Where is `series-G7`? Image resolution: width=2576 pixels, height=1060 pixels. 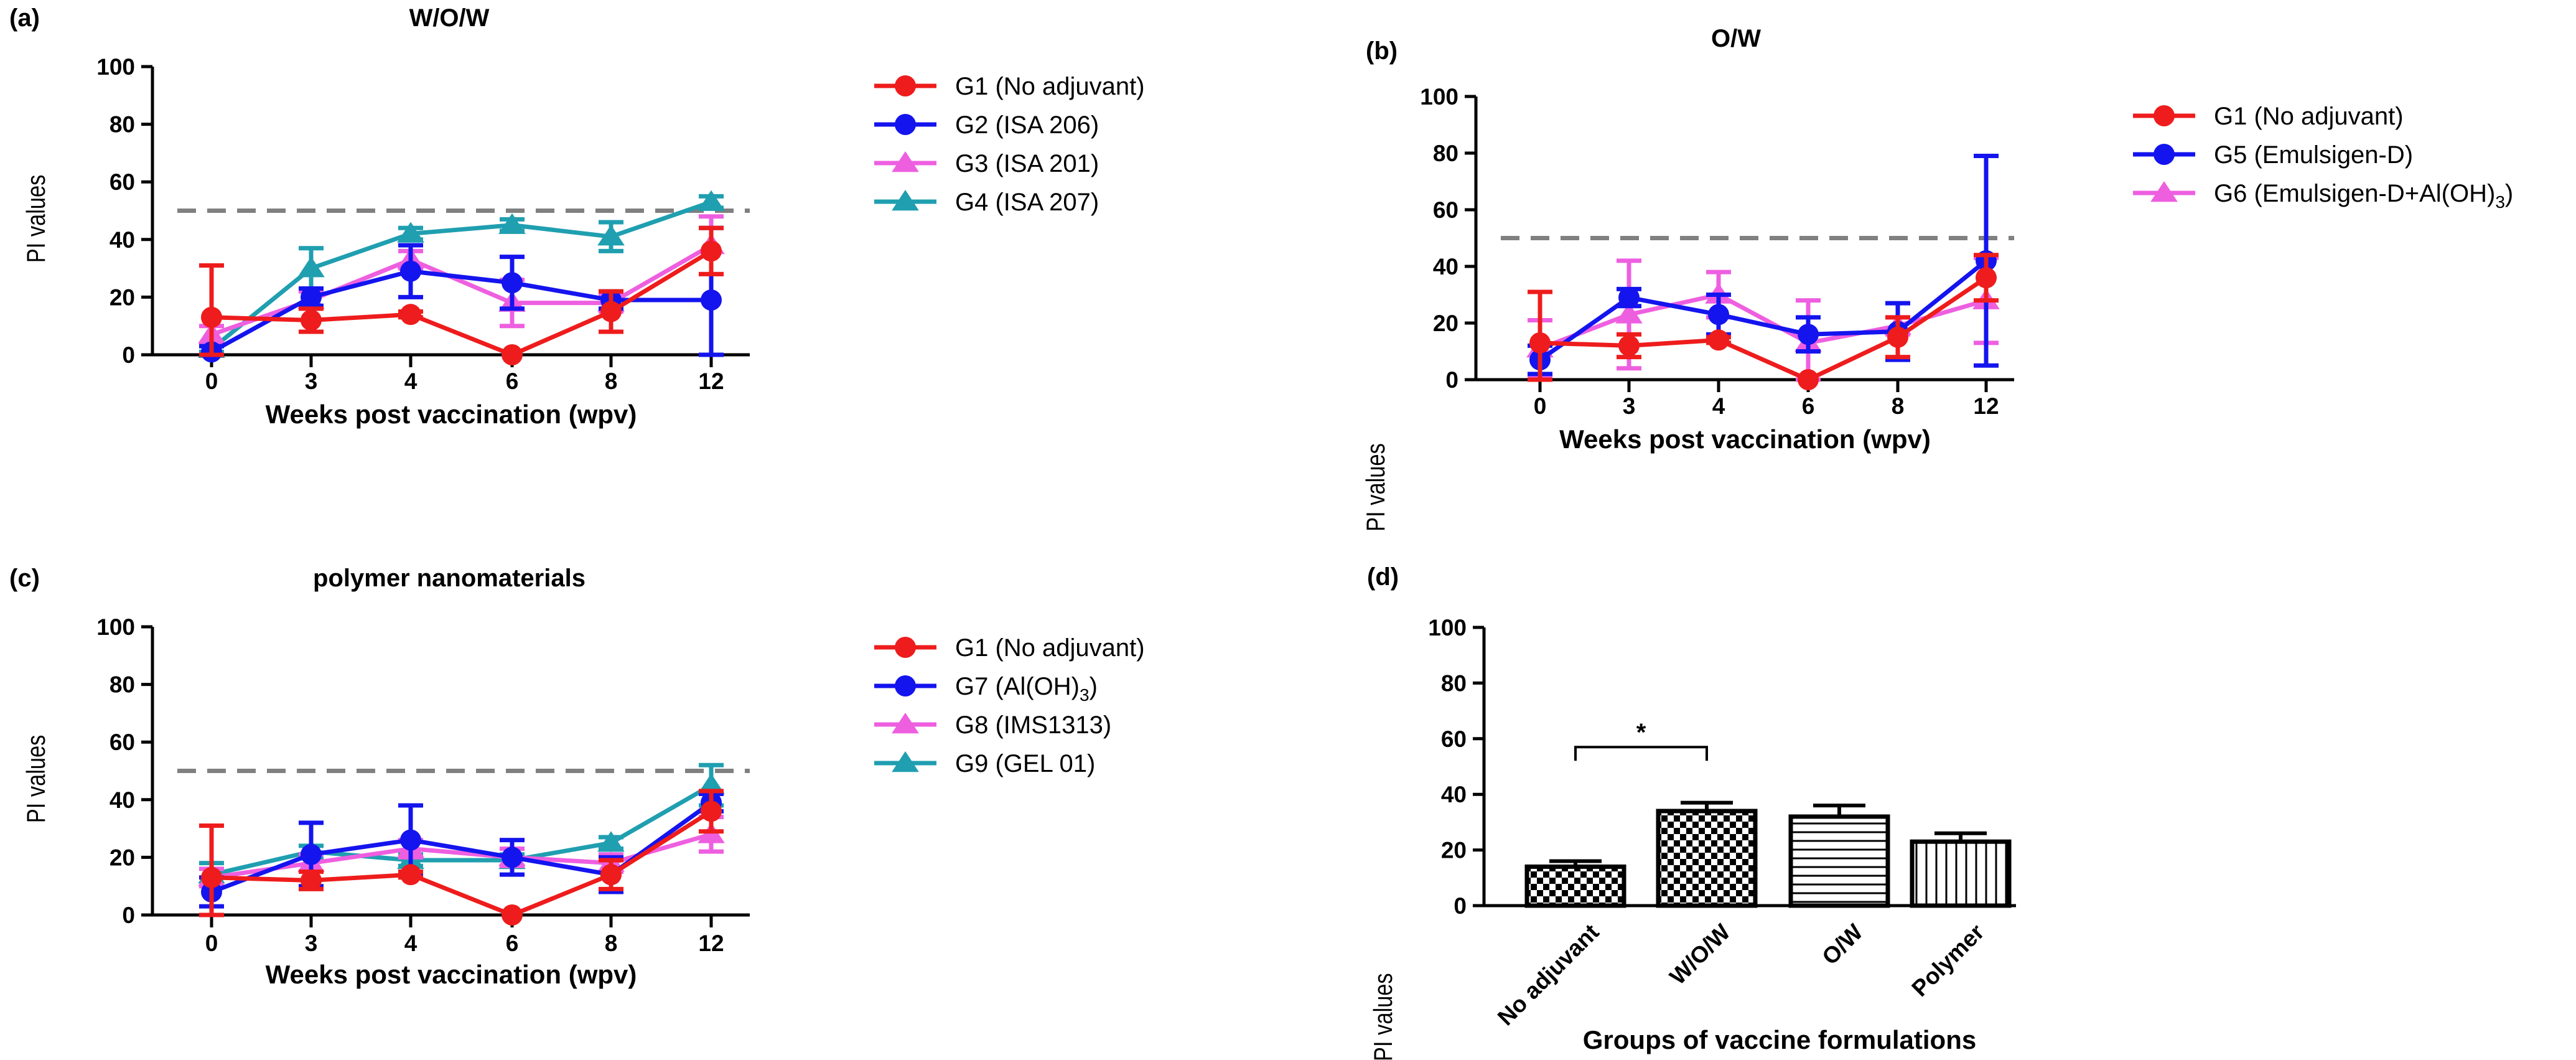 series-G7 is located at coordinates (461, 850).